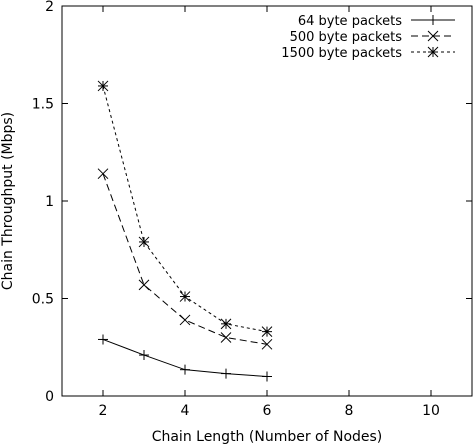 Image resolution: width=474 pixels, height=444 pixels. Describe the element at coordinates (431, 411) in the screenshot. I see `x-tick-label: 10` at that location.